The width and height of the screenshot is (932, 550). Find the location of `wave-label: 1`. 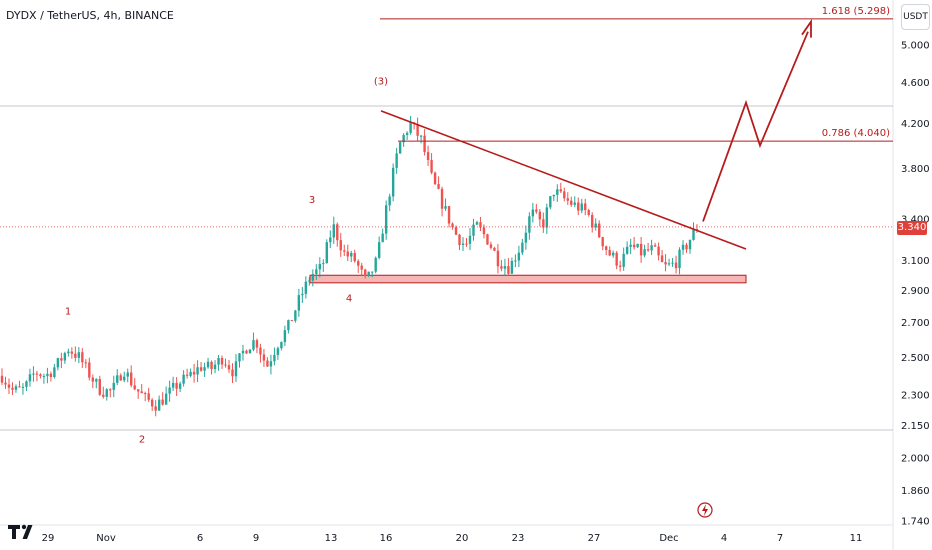

wave-label: 1 is located at coordinates (68, 311).